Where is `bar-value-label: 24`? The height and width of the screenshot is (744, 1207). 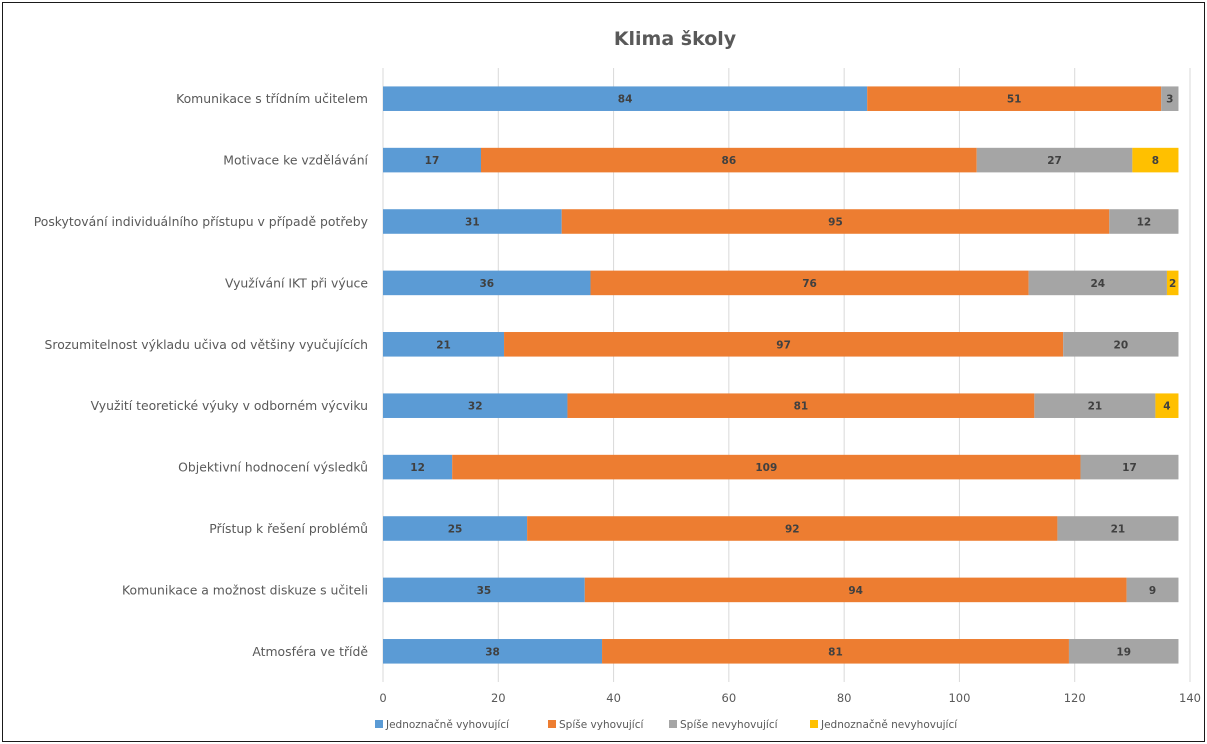 bar-value-label: 24 is located at coordinates (1097, 284).